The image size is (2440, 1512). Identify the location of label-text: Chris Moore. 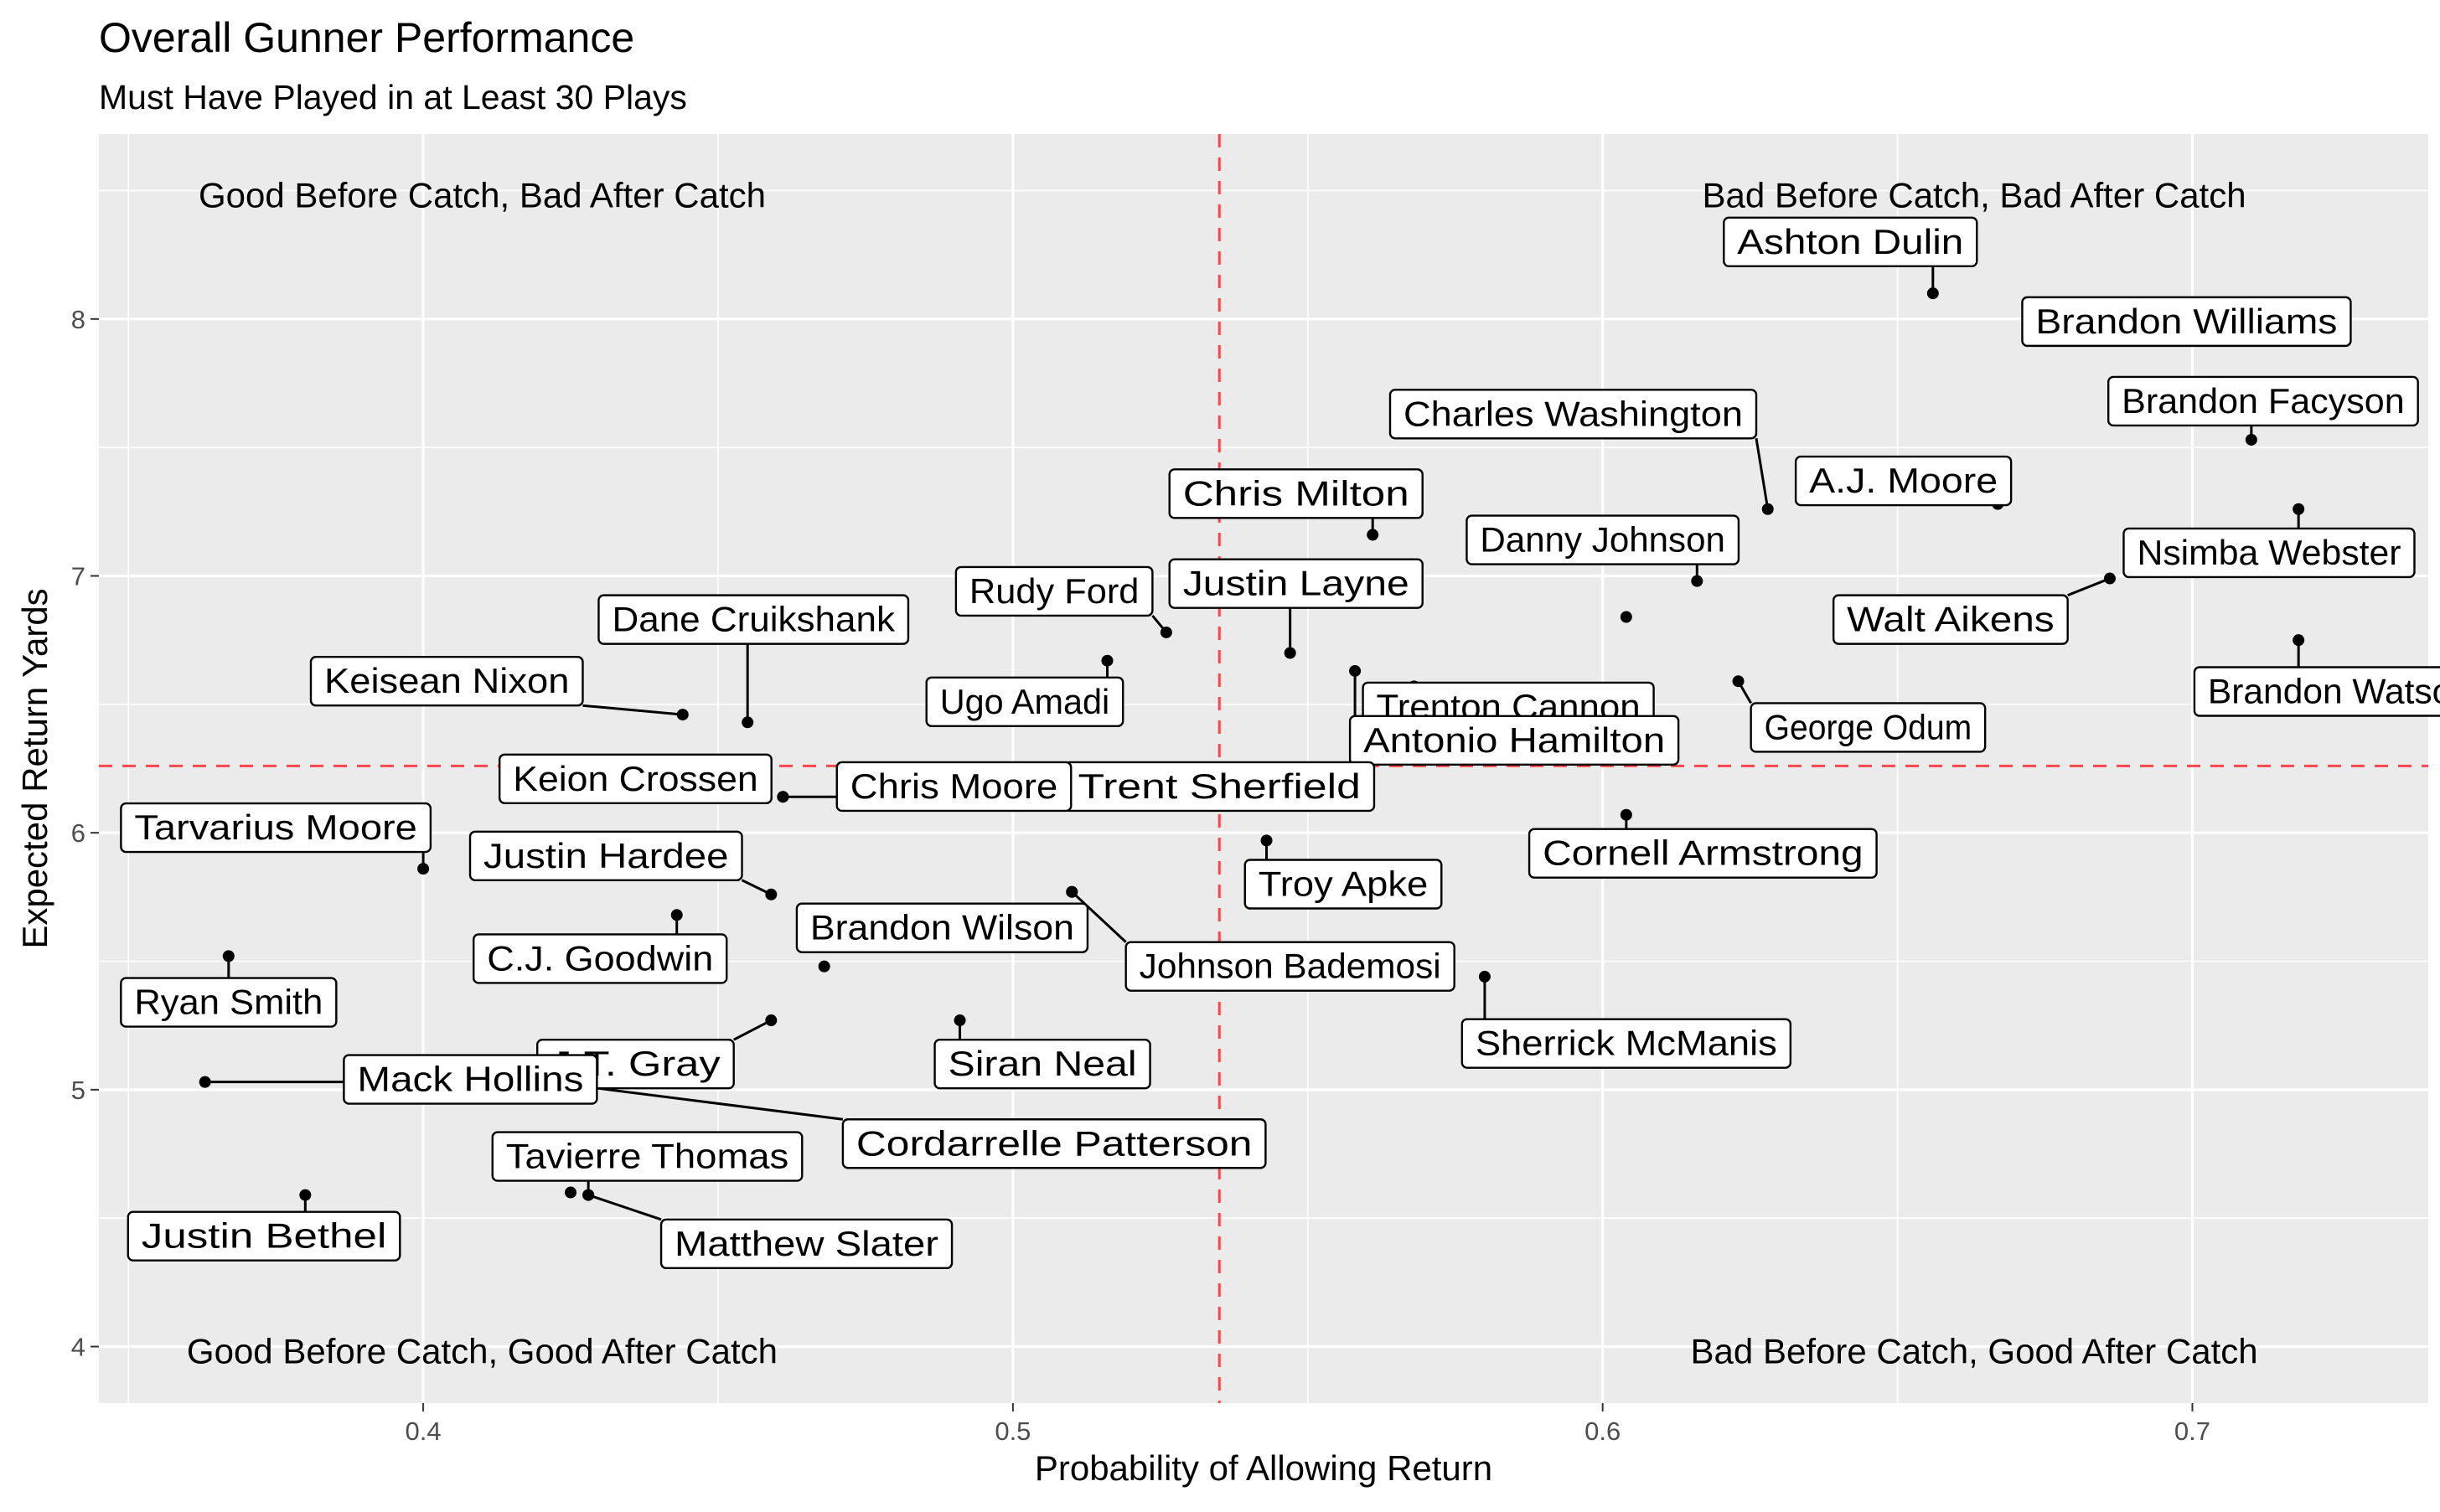
(954, 786).